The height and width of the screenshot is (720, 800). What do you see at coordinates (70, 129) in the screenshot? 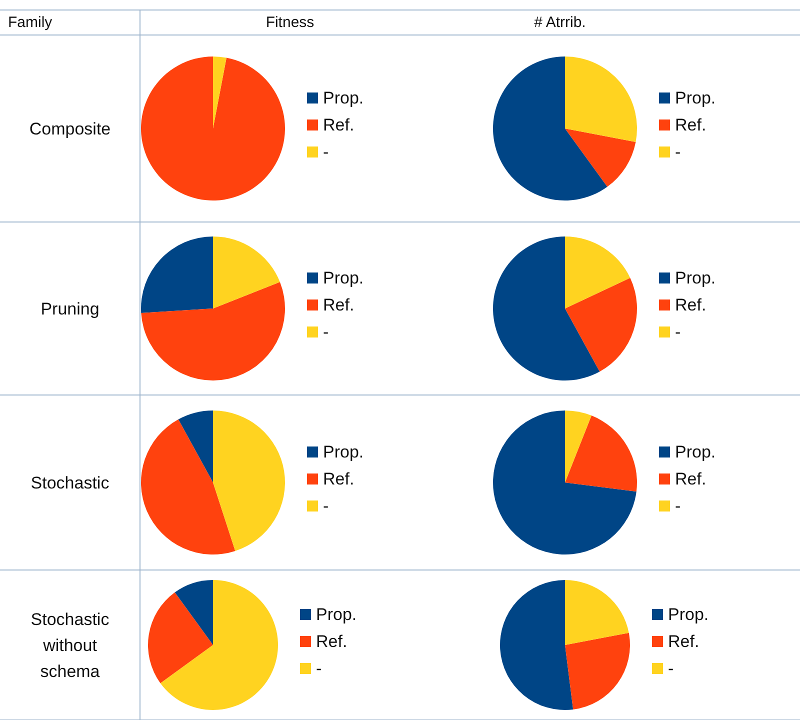
I see `text: Composite` at bounding box center [70, 129].